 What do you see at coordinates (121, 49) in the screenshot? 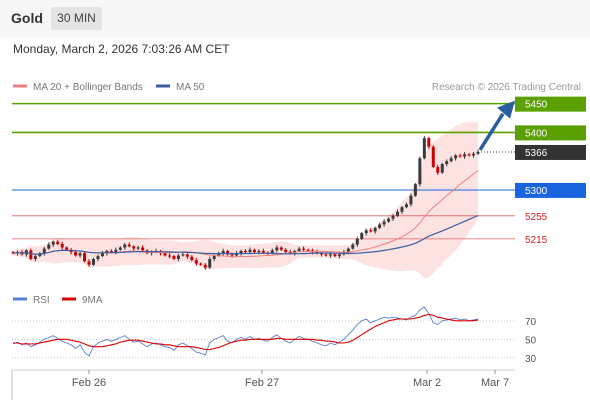
I see `chart-datetime: Monday, March 2, 2026 7:03:26 AM CET` at bounding box center [121, 49].